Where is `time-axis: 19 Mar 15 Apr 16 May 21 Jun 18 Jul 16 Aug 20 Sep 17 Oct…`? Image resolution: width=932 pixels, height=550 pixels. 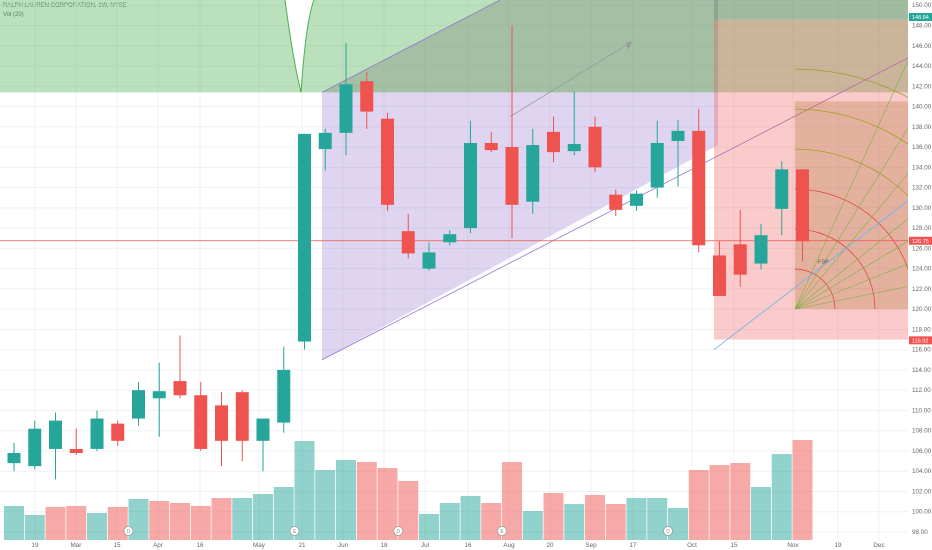
time-axis: 19 Mar 15 Apr 16 May 21 Jun 18 Jul 16 Aug 20 Sep 17 Oct… is located at coordinates (454, 545).